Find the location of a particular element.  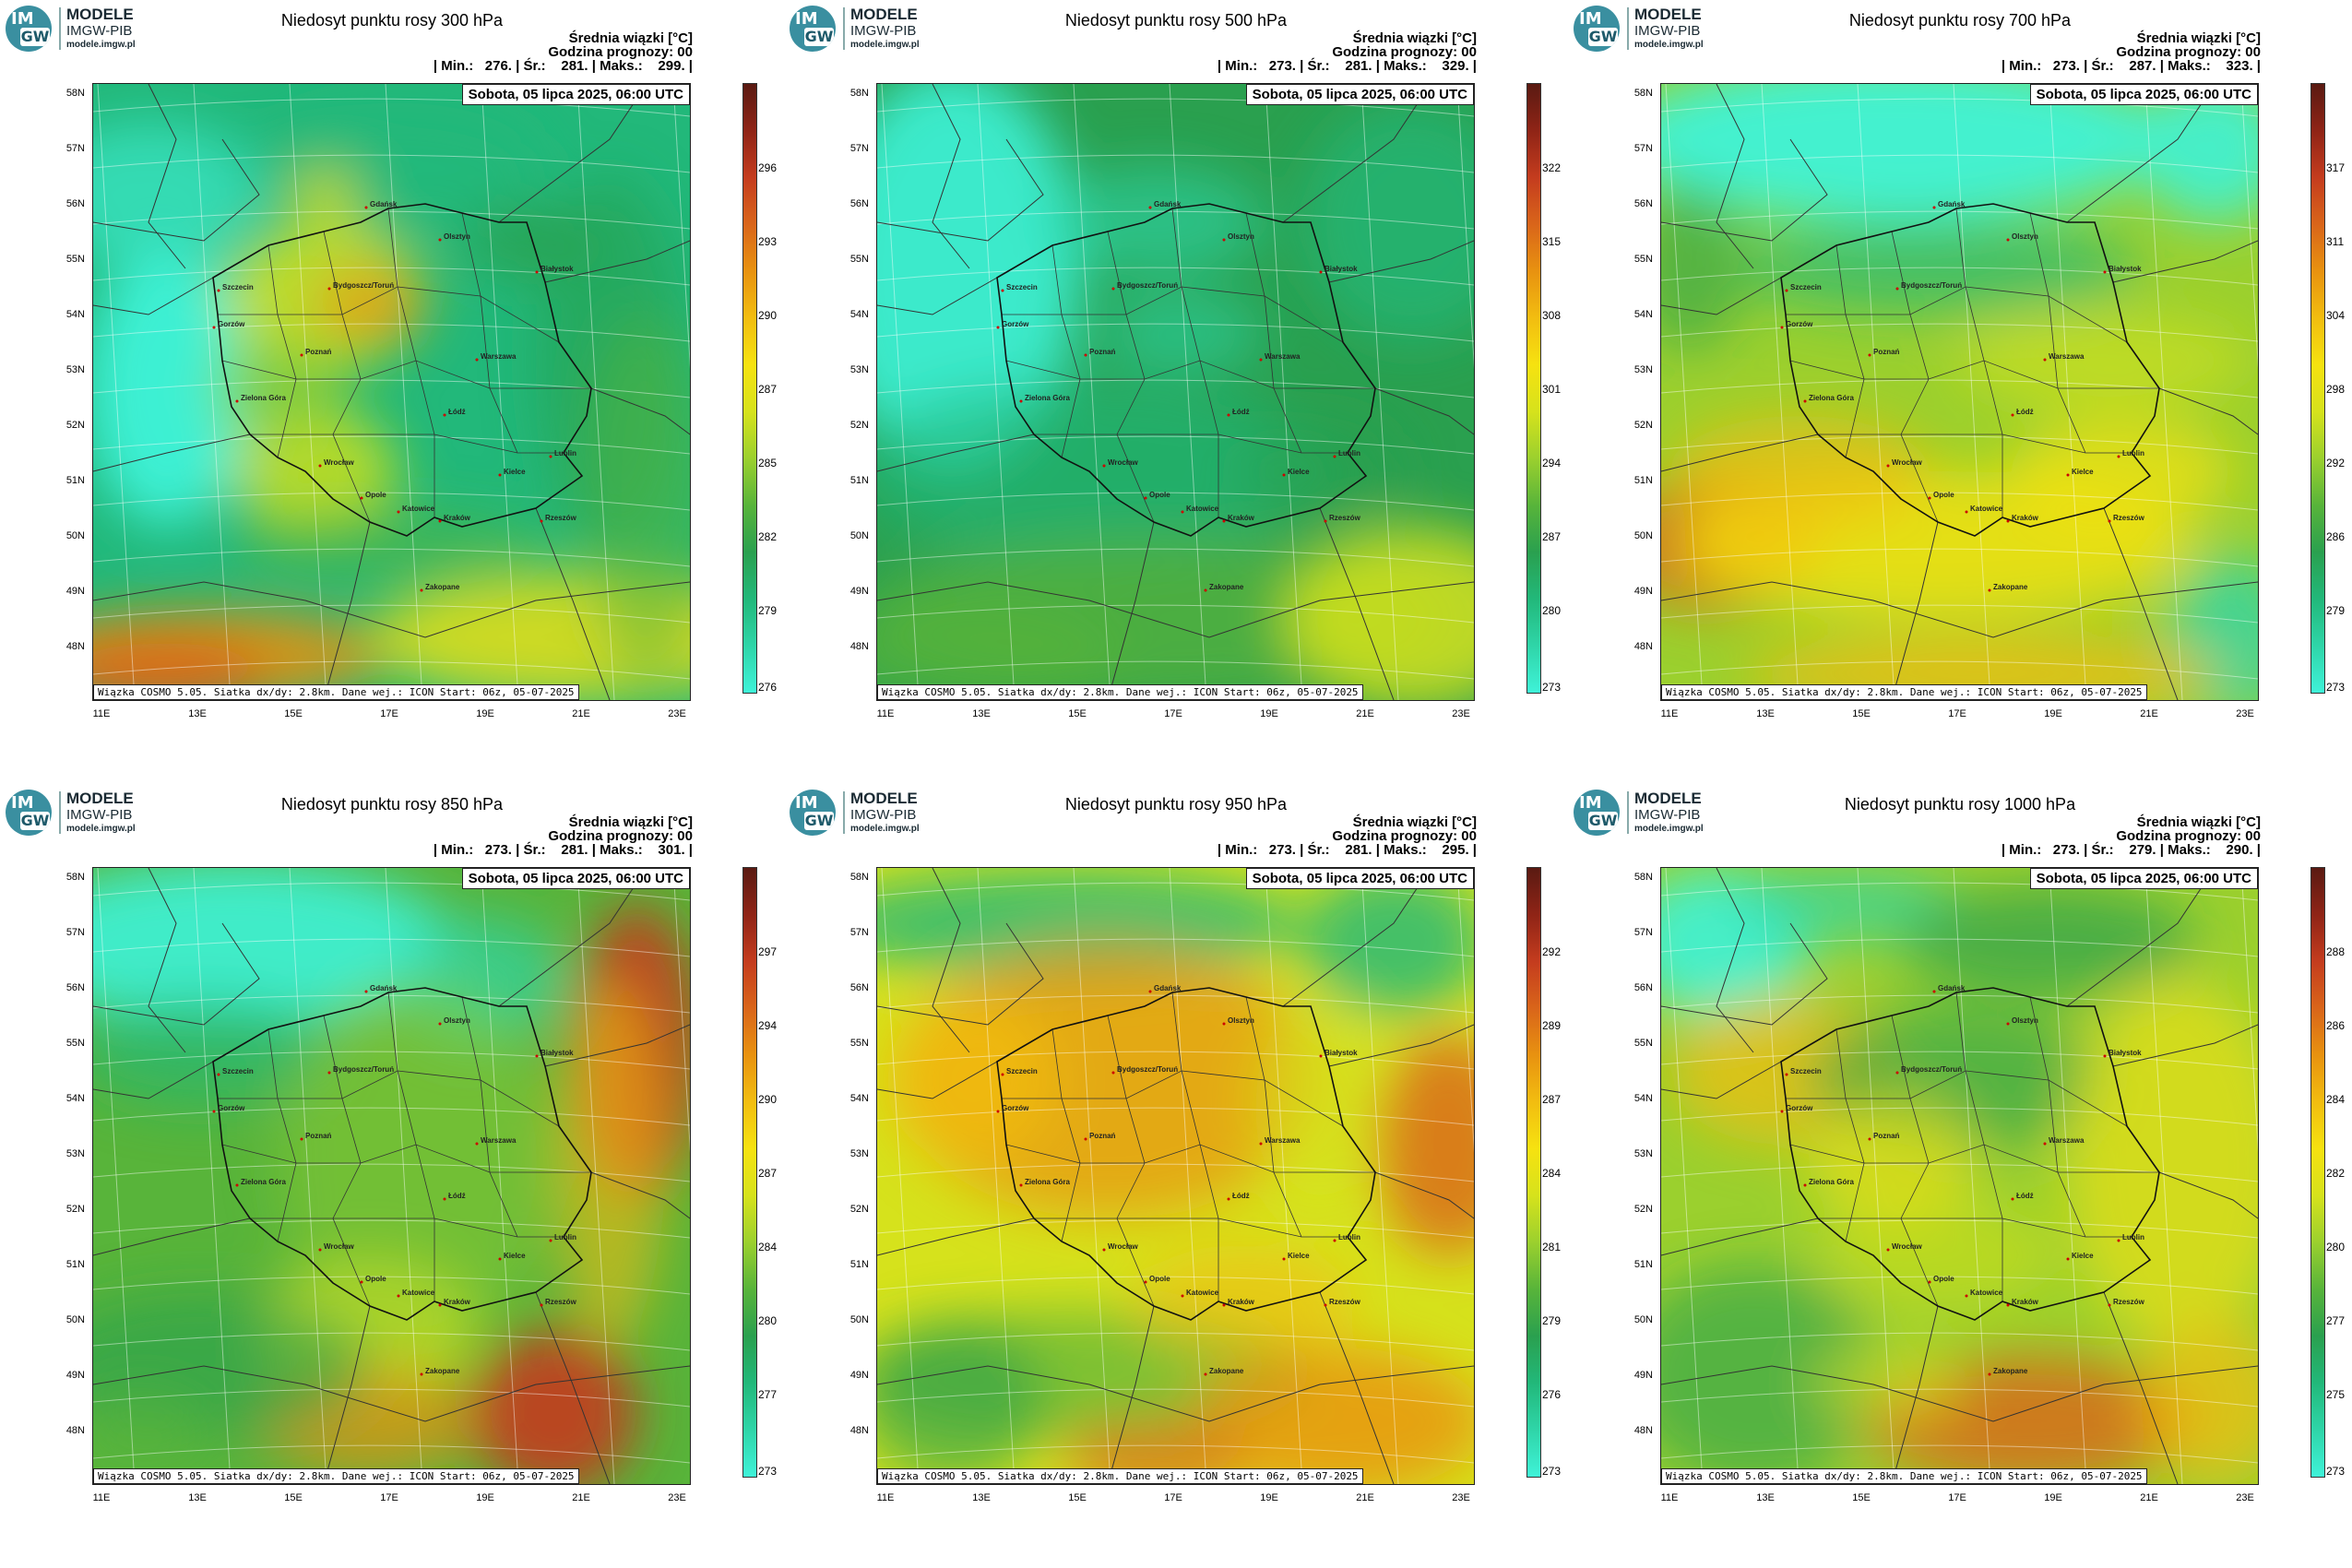

city-label: Szczecin is located at coordinates (238, 1071).